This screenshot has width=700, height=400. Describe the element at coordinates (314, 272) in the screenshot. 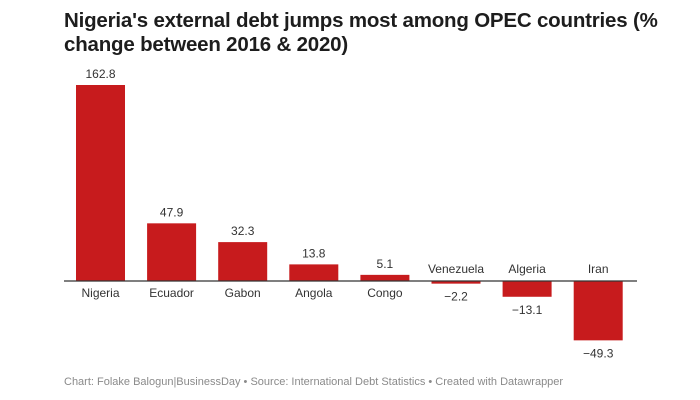

I see `bar-angola` at that location.